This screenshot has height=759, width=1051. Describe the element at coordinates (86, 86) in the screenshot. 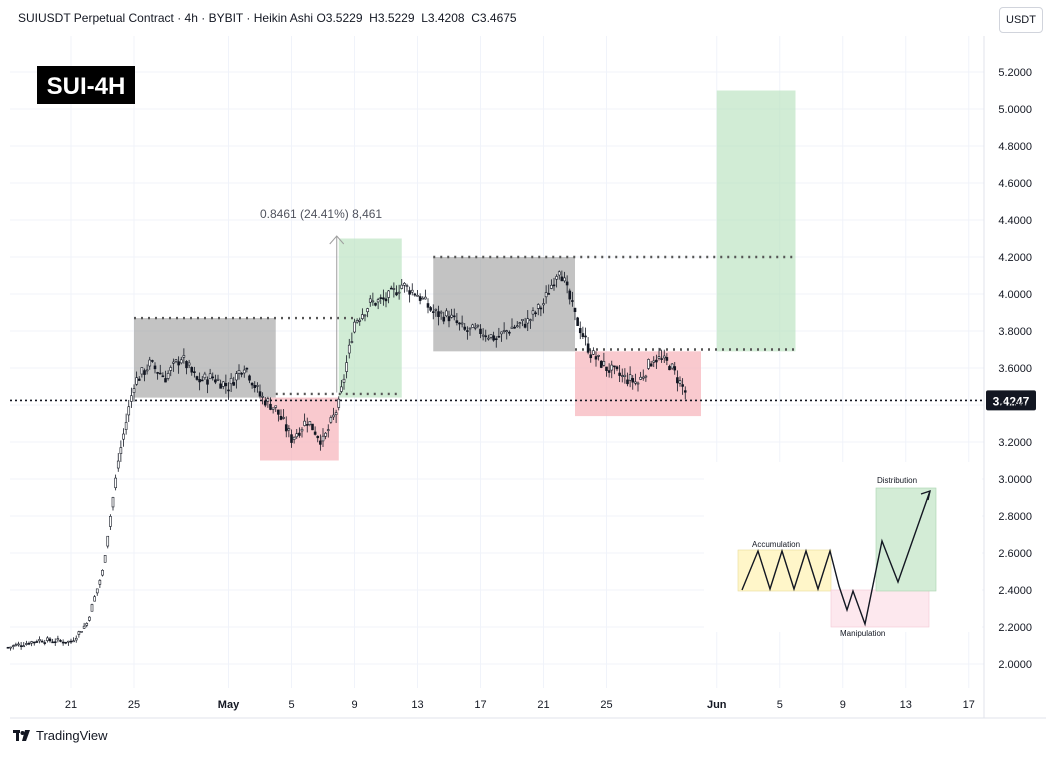

I see `badge-title: SUI-4H` at that location.